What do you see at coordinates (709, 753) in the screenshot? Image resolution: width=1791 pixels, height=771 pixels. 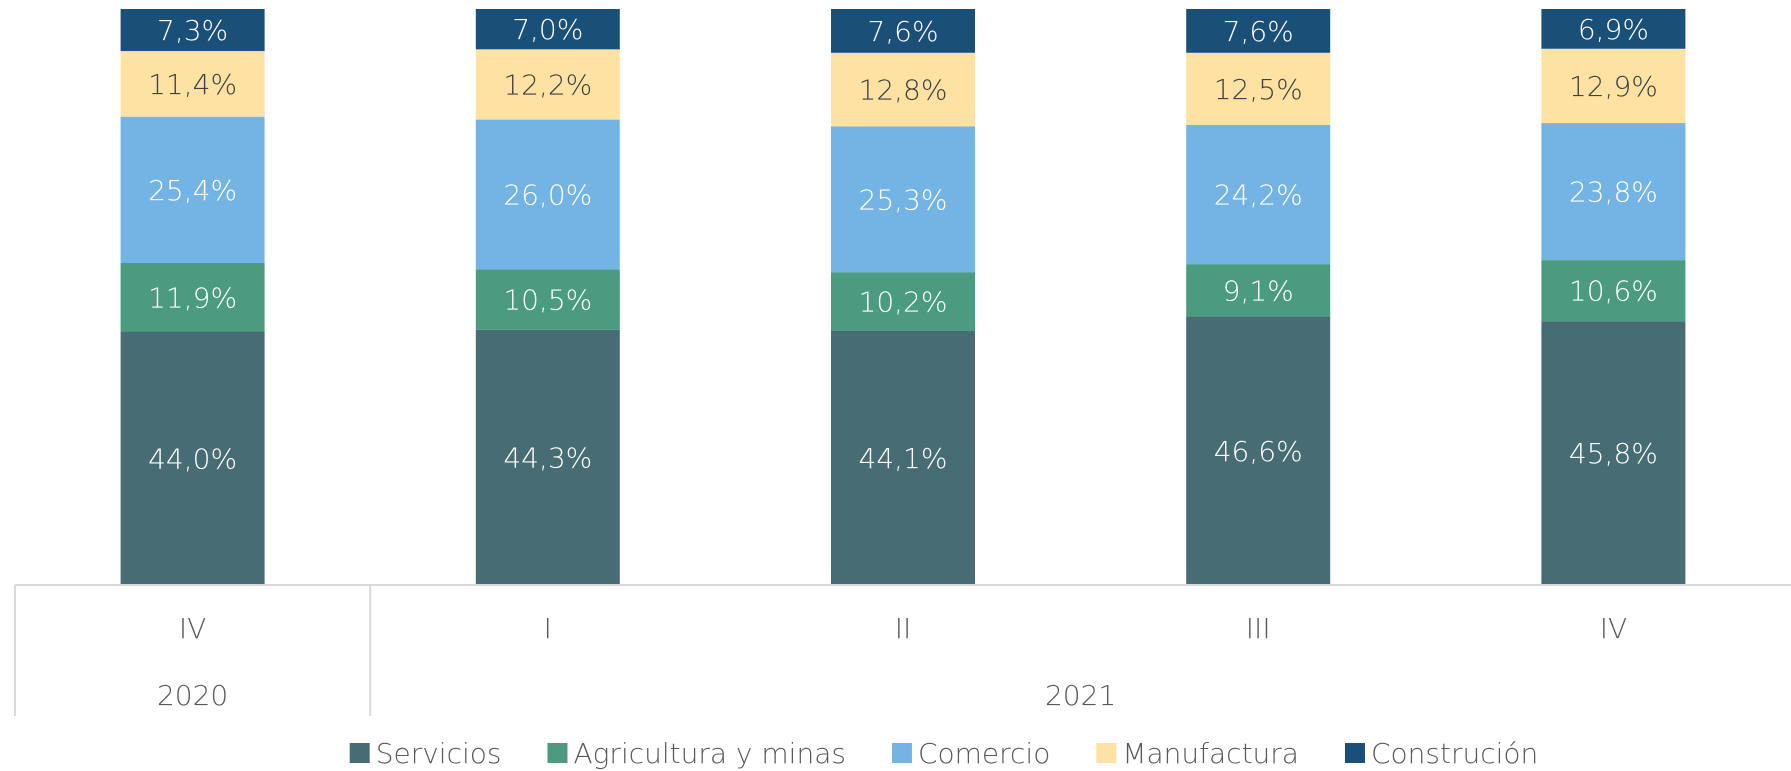 I see `legend-label: Agricultura y minas` at bounding box center [709, 753].